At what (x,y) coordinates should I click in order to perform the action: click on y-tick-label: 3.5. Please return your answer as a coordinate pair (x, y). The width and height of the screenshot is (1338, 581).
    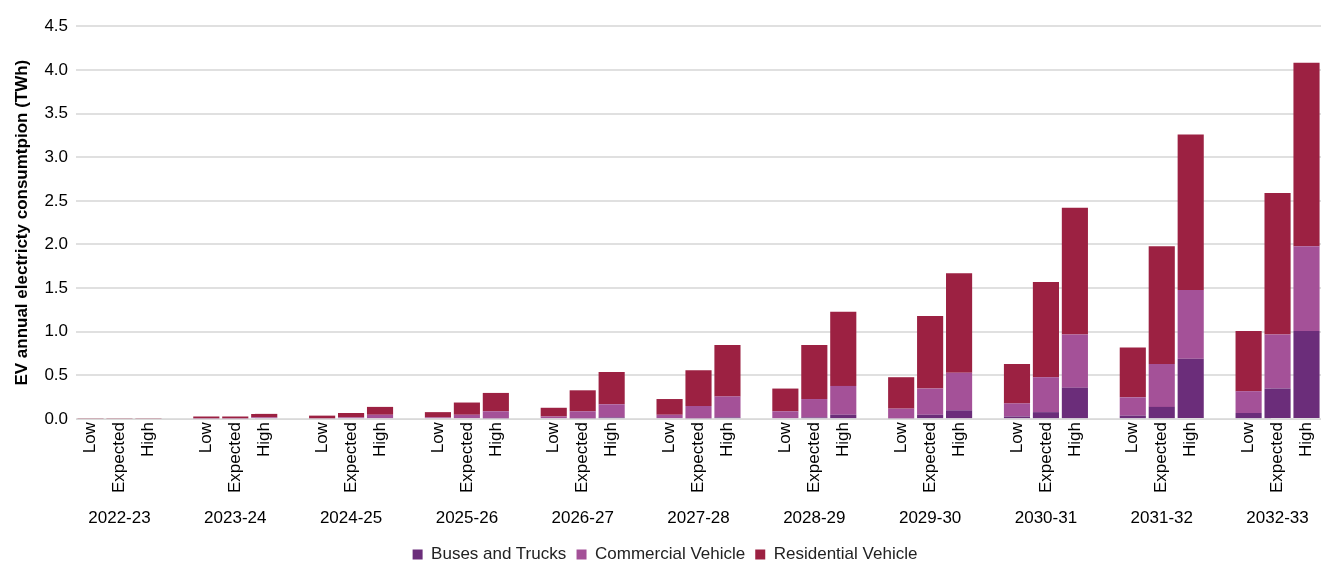
    Looking at the image, I should click on (56, 113).